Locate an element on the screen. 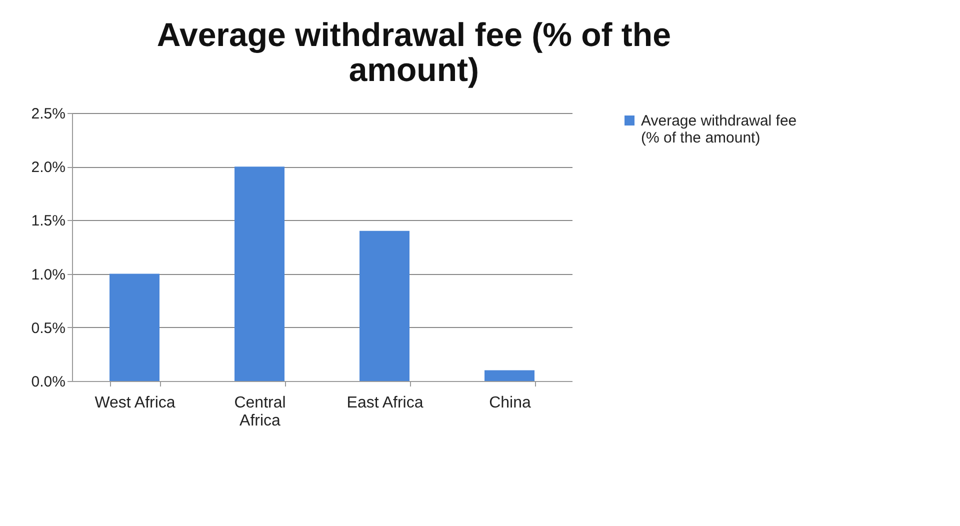  y-tick-label: 2.0% is located at coordinates (48, 167).